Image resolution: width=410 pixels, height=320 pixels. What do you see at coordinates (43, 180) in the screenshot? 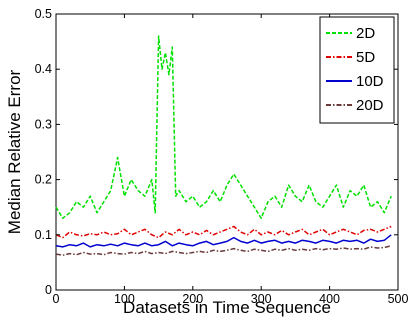
I see `y-tick-label: 0.2` at bounding box center [43, 180].